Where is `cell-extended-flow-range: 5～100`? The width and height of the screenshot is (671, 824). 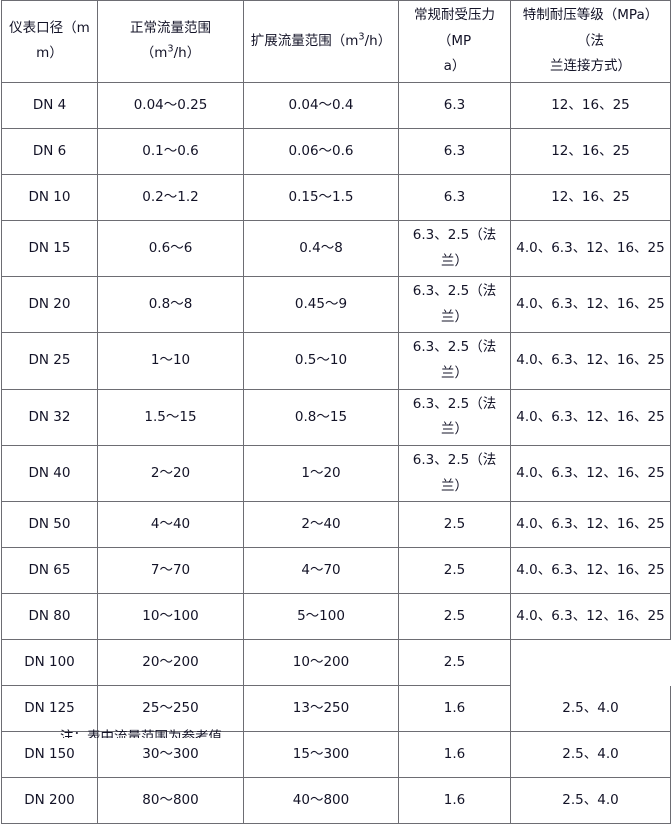
cell-extended-flow-range: 5～100 is located at coordinates (321, 617).